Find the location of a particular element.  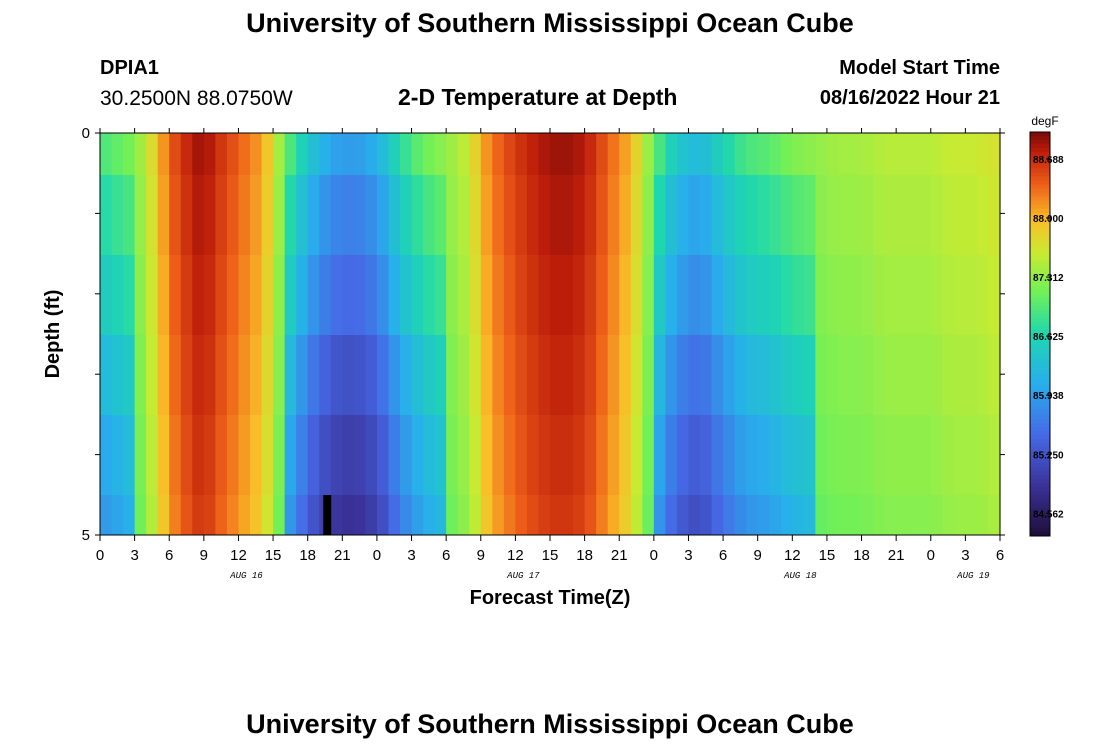

x-tick-label: 3 is located at coordinates (411, 555).